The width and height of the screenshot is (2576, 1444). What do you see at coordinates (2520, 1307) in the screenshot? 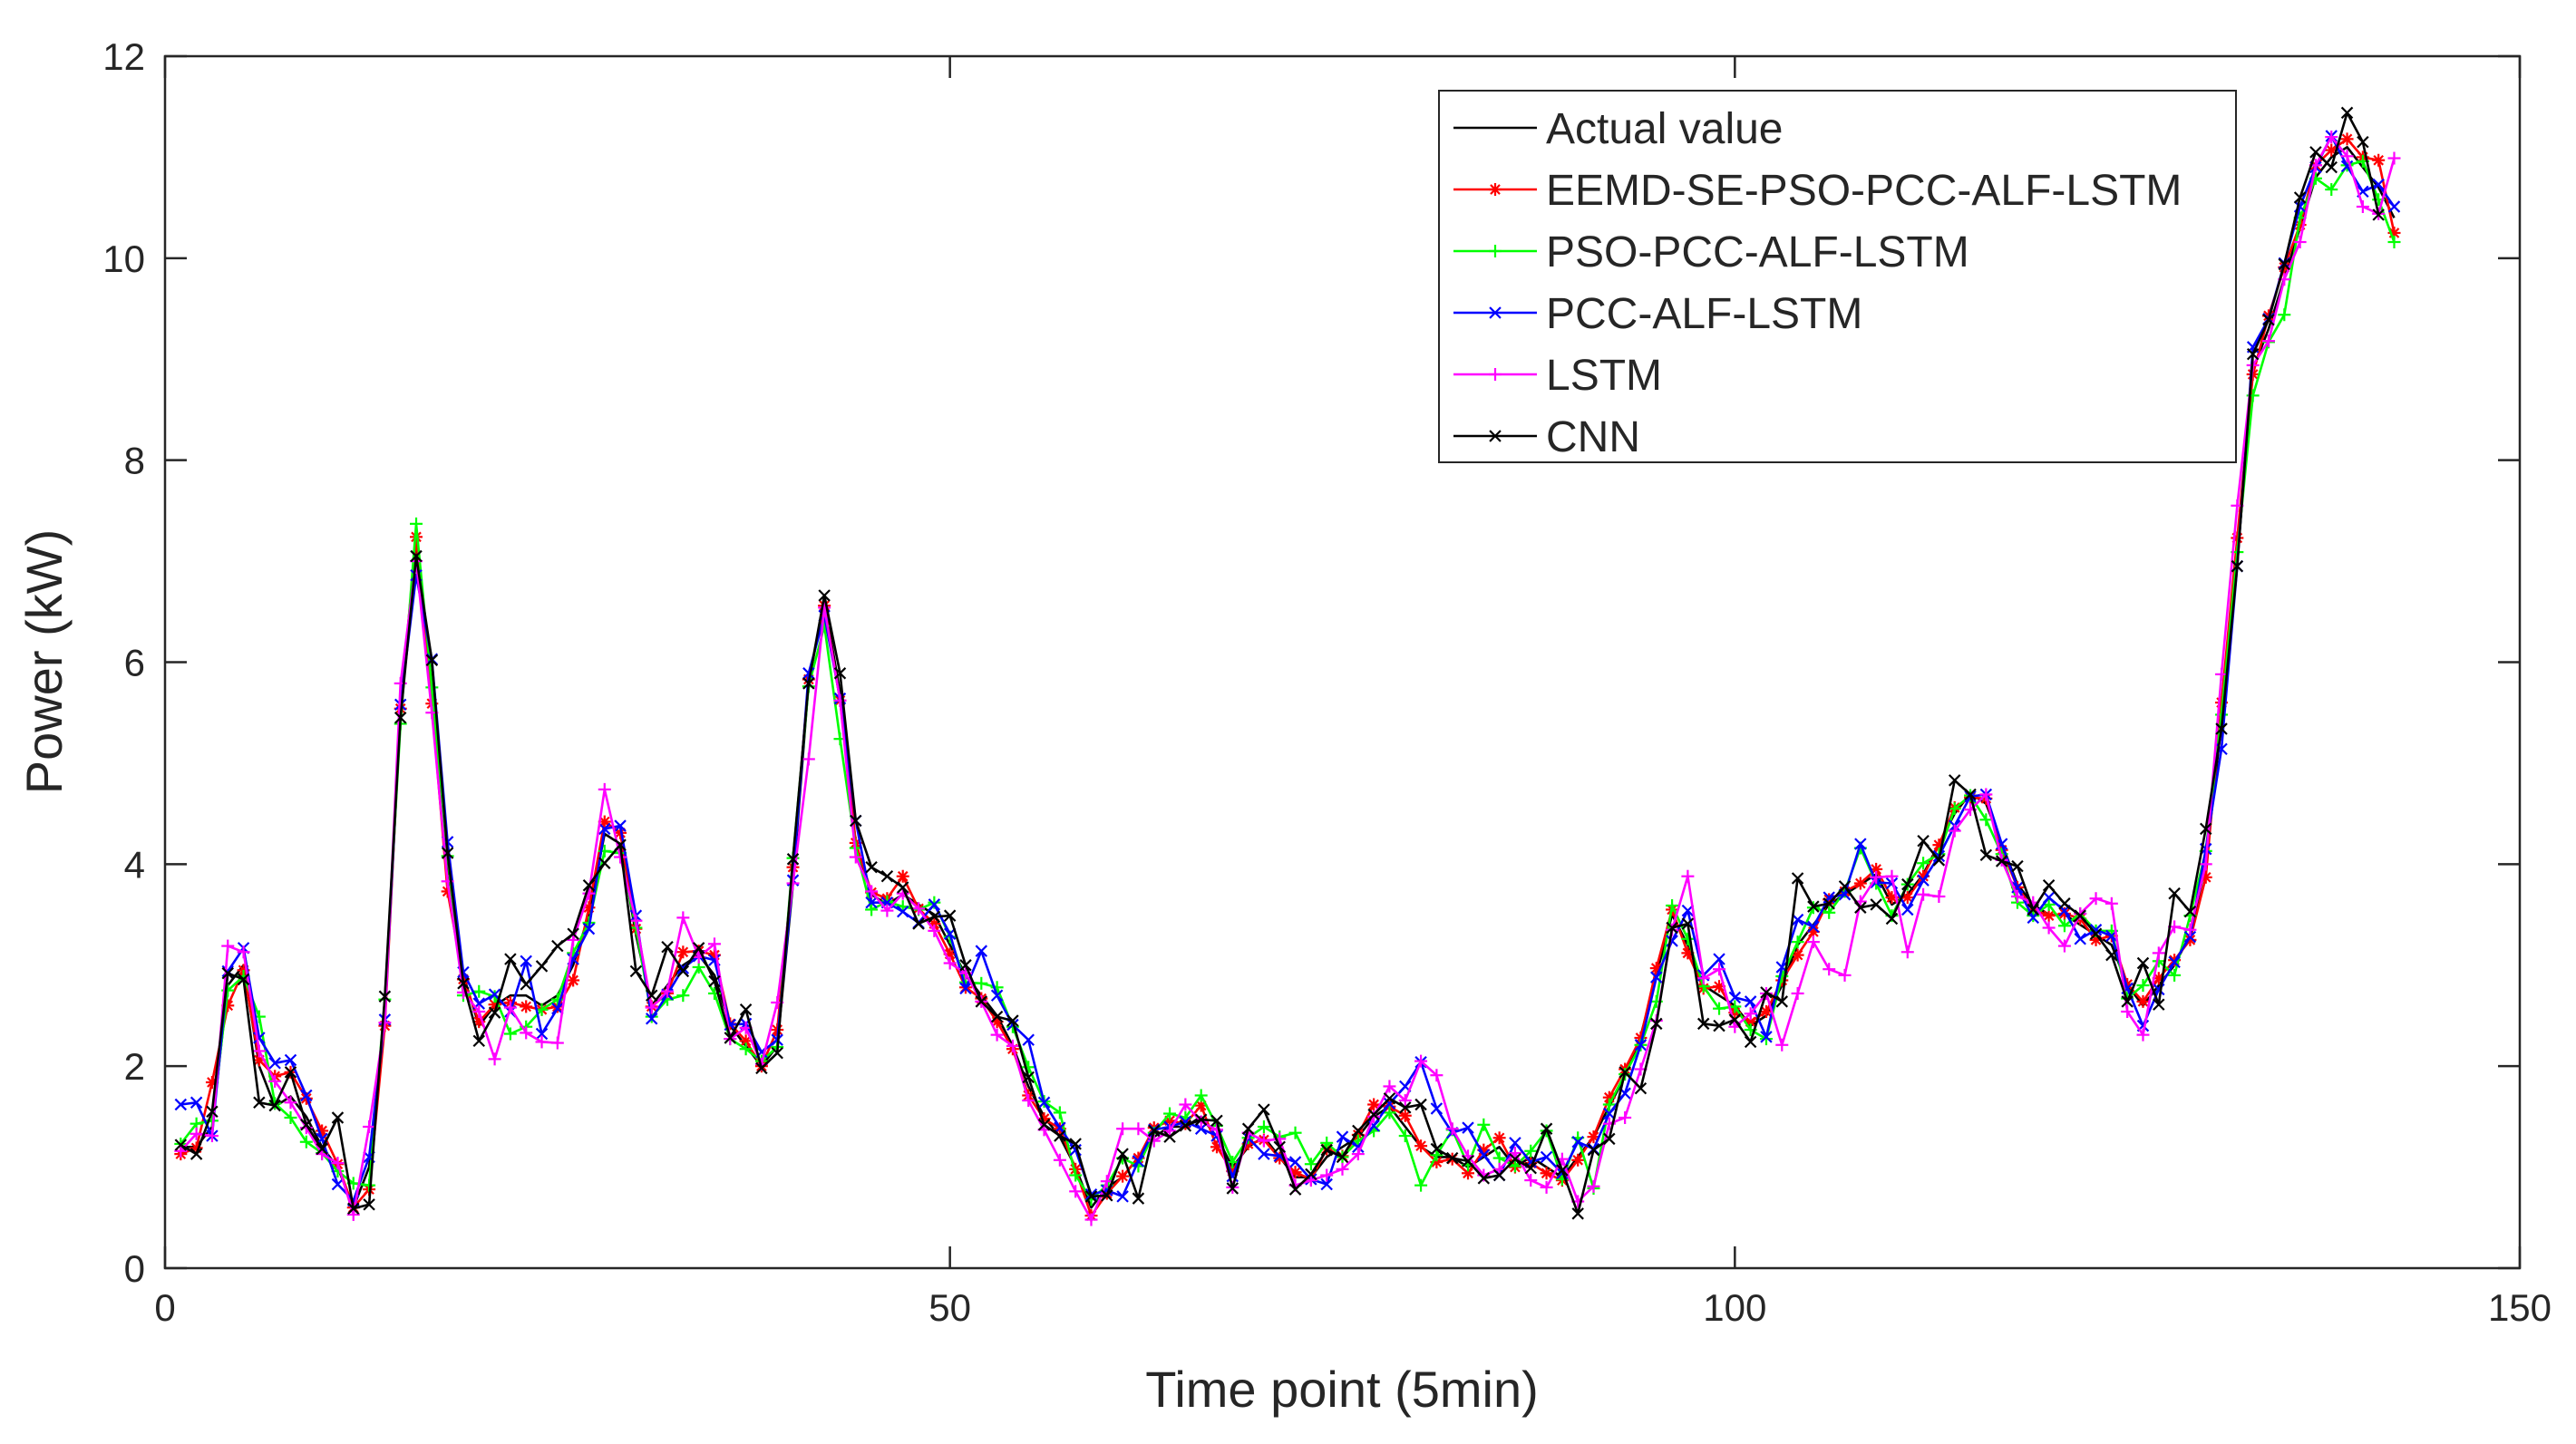
I see `x-tick-label: 150` at bounding box center [2520, 1307].